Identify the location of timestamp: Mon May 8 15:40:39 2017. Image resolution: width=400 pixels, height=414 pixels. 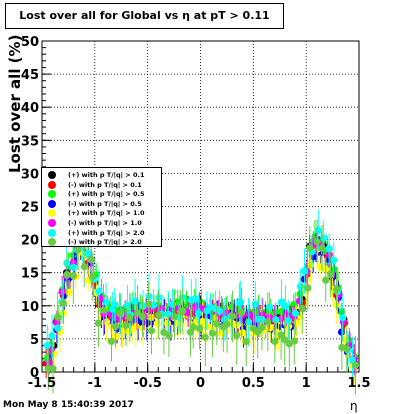
(68, 405).